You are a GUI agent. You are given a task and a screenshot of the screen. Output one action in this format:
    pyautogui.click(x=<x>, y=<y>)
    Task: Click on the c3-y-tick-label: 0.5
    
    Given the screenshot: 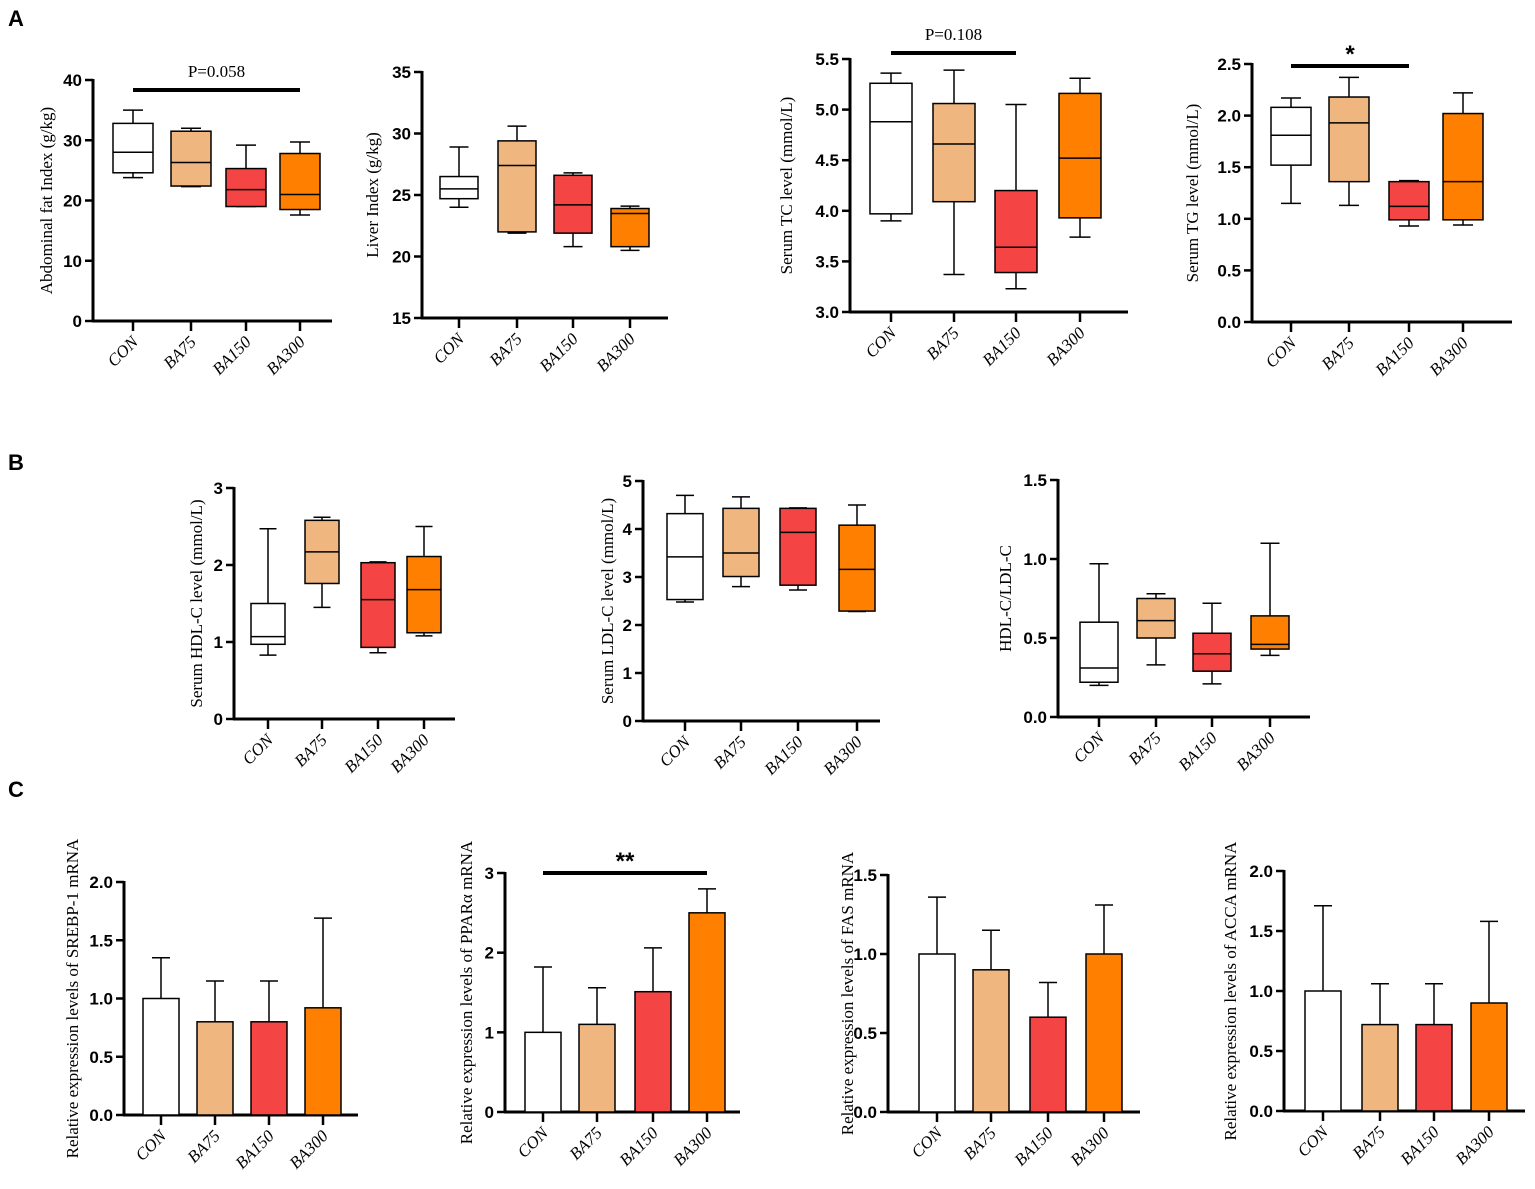 What is the action you would take?
    pyautogui.click(x=865, y=1033)
    